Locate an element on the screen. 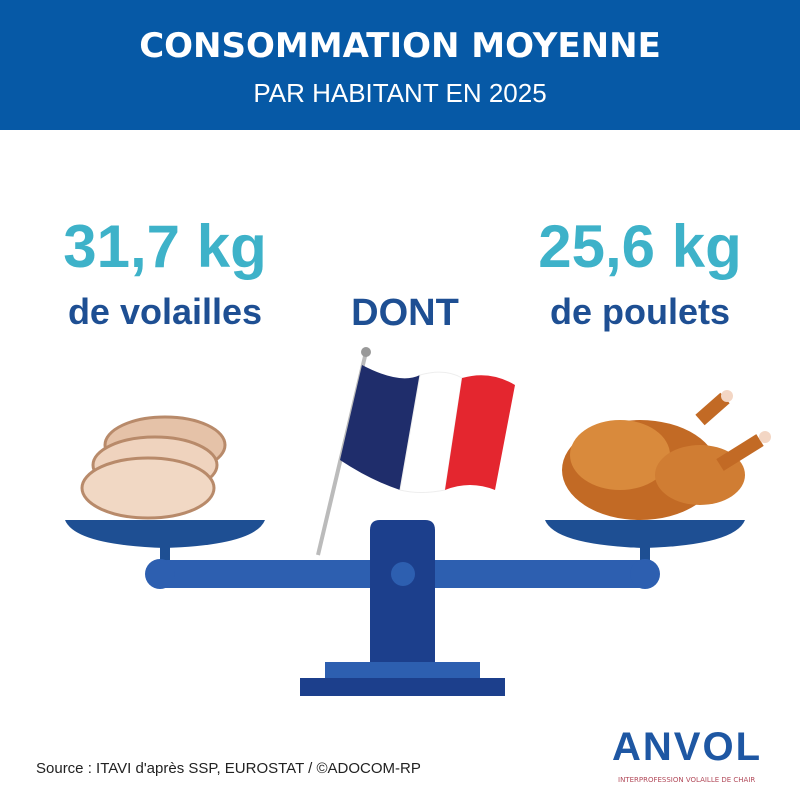 The height and width of the screenshot is (800, 800). middle-label: DONT is located at coordinates (405, 313).